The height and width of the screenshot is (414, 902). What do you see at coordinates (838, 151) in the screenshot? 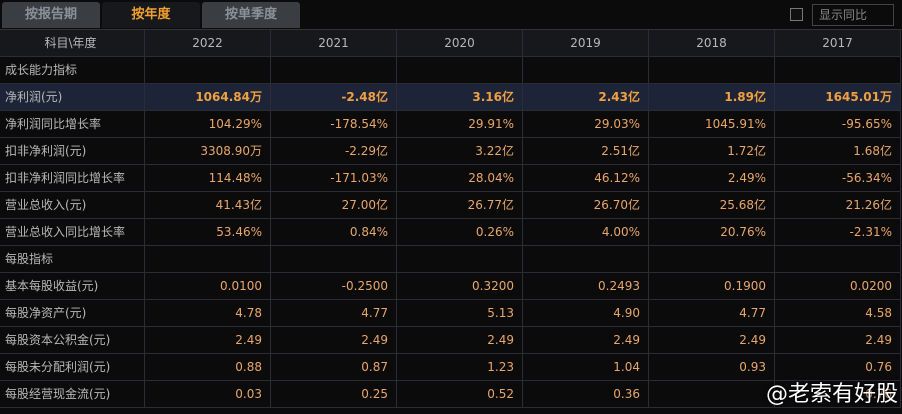
I see `value-cell: 1.68亿` at bounding box center [838, 151].